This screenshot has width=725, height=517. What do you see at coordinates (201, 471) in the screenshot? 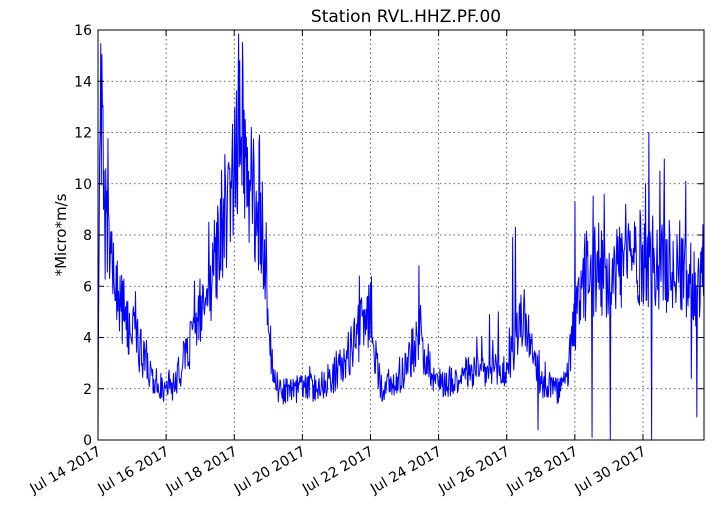
I see `x-tick-label: Jul 18 2017` at bounding box center [201, 471].